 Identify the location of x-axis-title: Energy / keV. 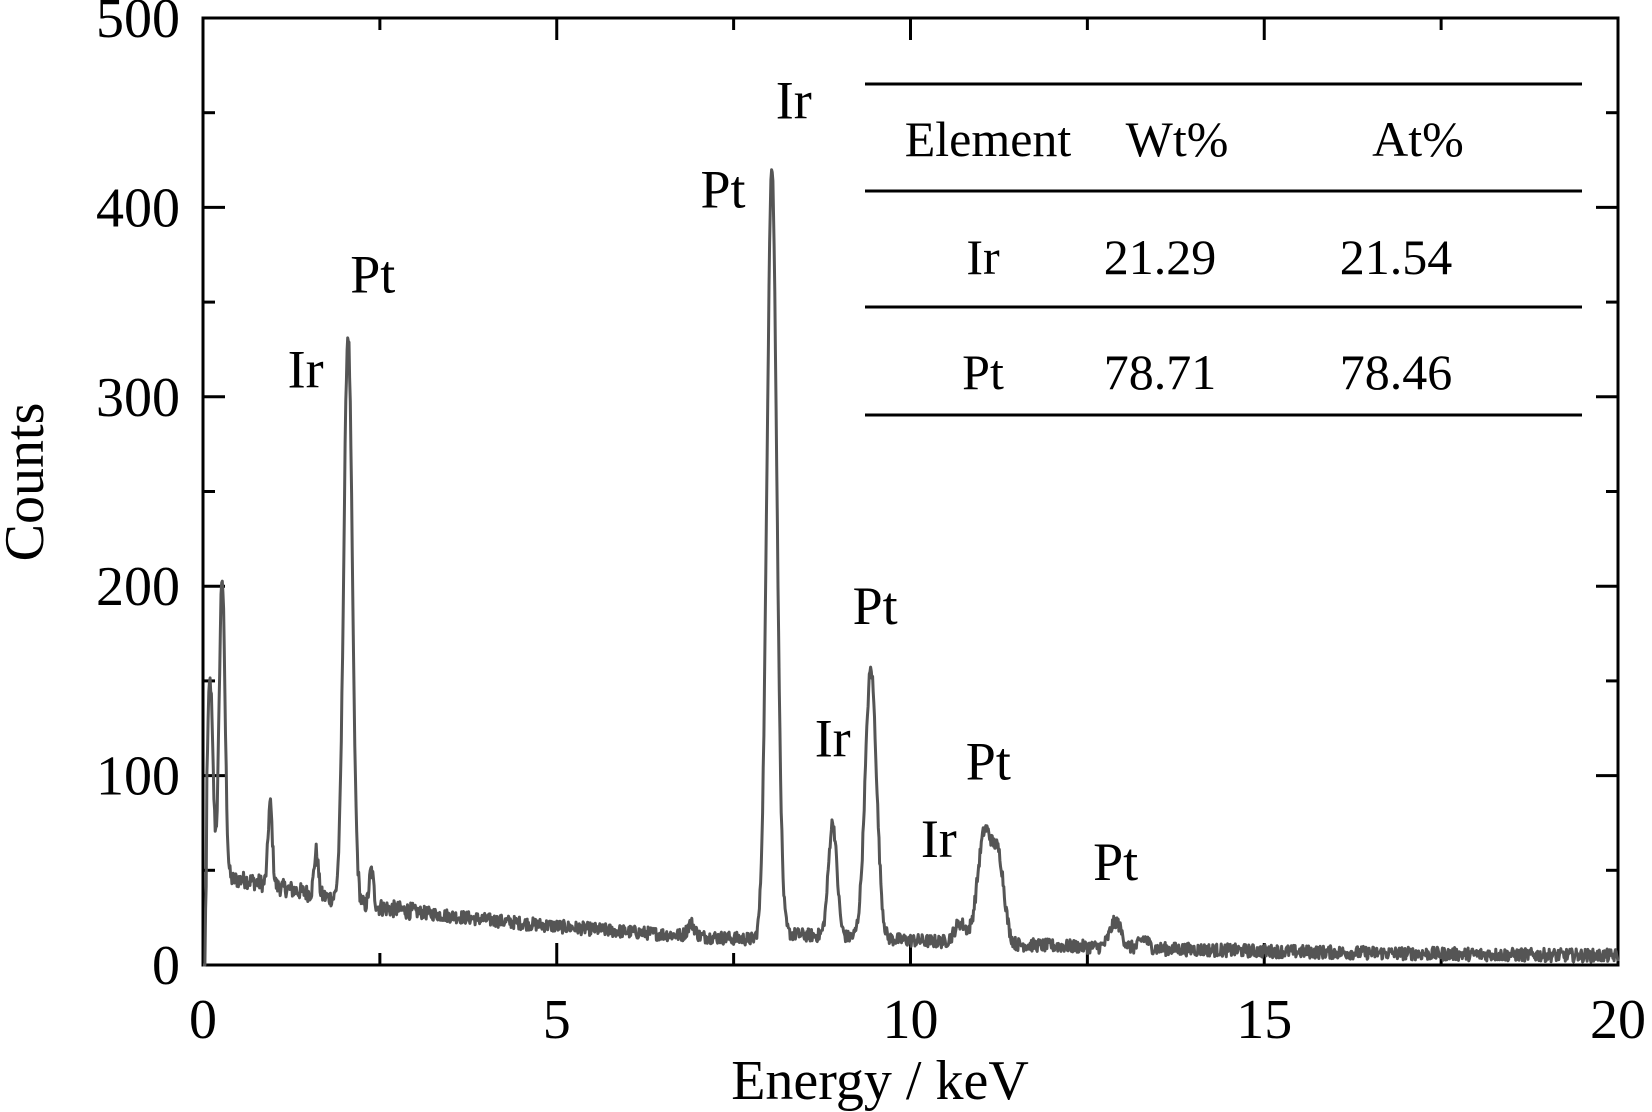
(880, 1081).